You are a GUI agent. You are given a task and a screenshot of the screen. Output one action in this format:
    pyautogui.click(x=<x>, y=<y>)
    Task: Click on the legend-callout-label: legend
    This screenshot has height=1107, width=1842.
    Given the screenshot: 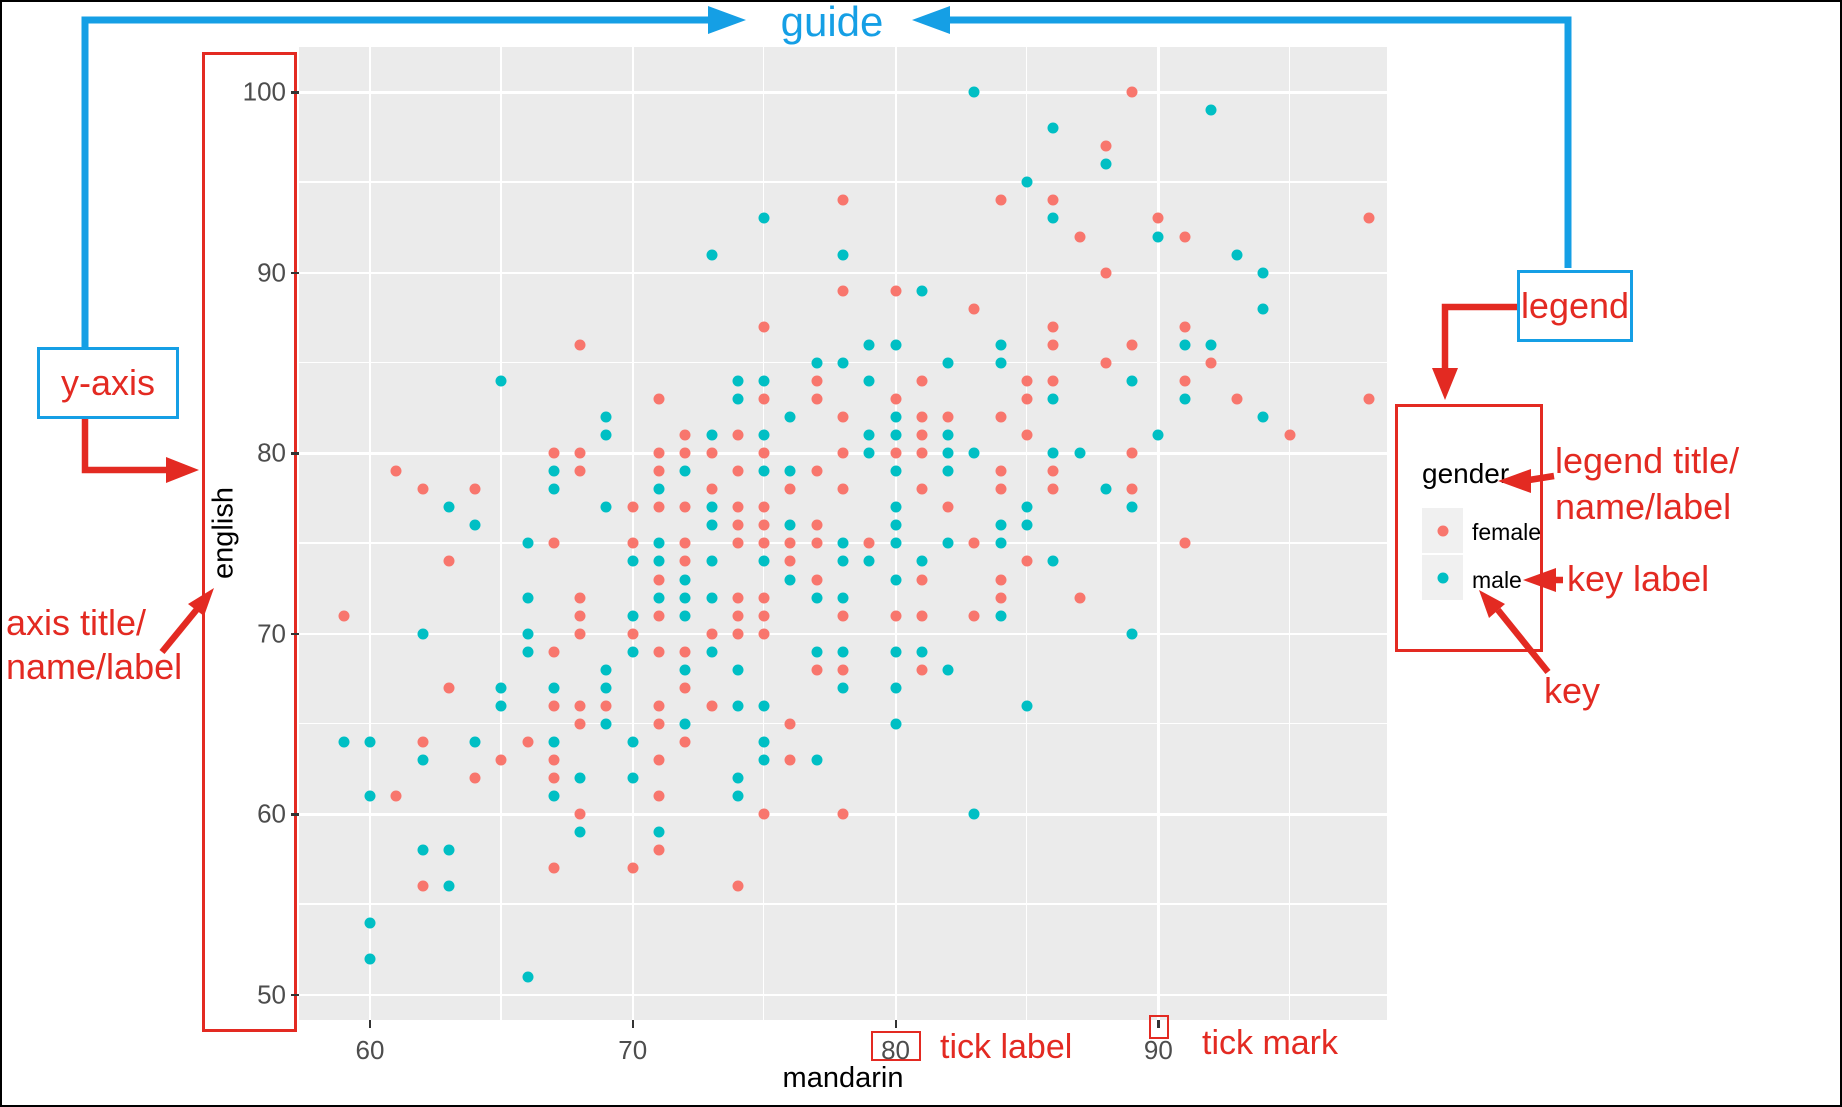 What is the action you would take?
    pyautogui.click(x=1575, y=305)
    